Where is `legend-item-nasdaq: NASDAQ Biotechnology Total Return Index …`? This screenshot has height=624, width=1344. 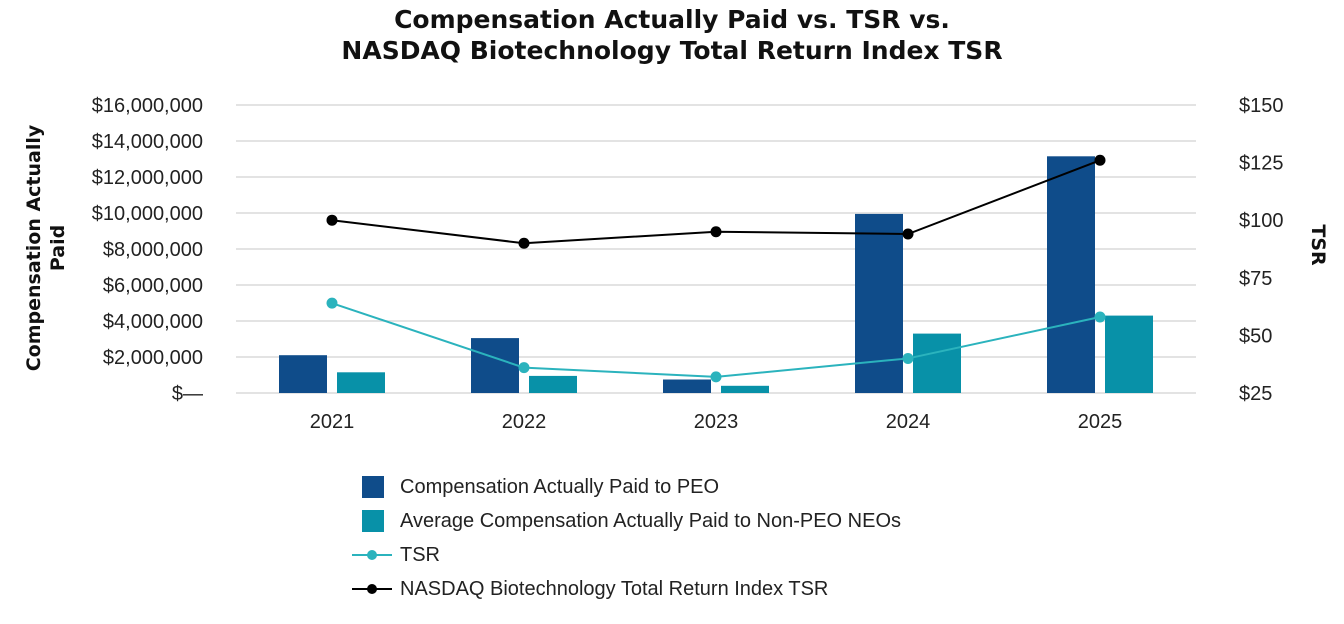 legend-item-nasdaq: NASDAQ Biotechnology Total Return Index … is located at coordinates (626, 589).